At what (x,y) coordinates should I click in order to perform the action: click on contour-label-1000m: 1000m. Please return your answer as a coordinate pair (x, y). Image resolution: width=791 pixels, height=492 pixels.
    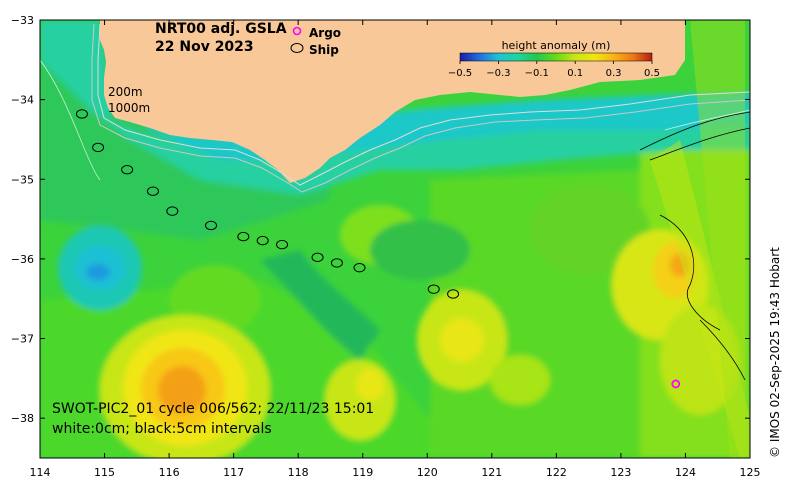
    Looking at the image, I should click on (129, 108).